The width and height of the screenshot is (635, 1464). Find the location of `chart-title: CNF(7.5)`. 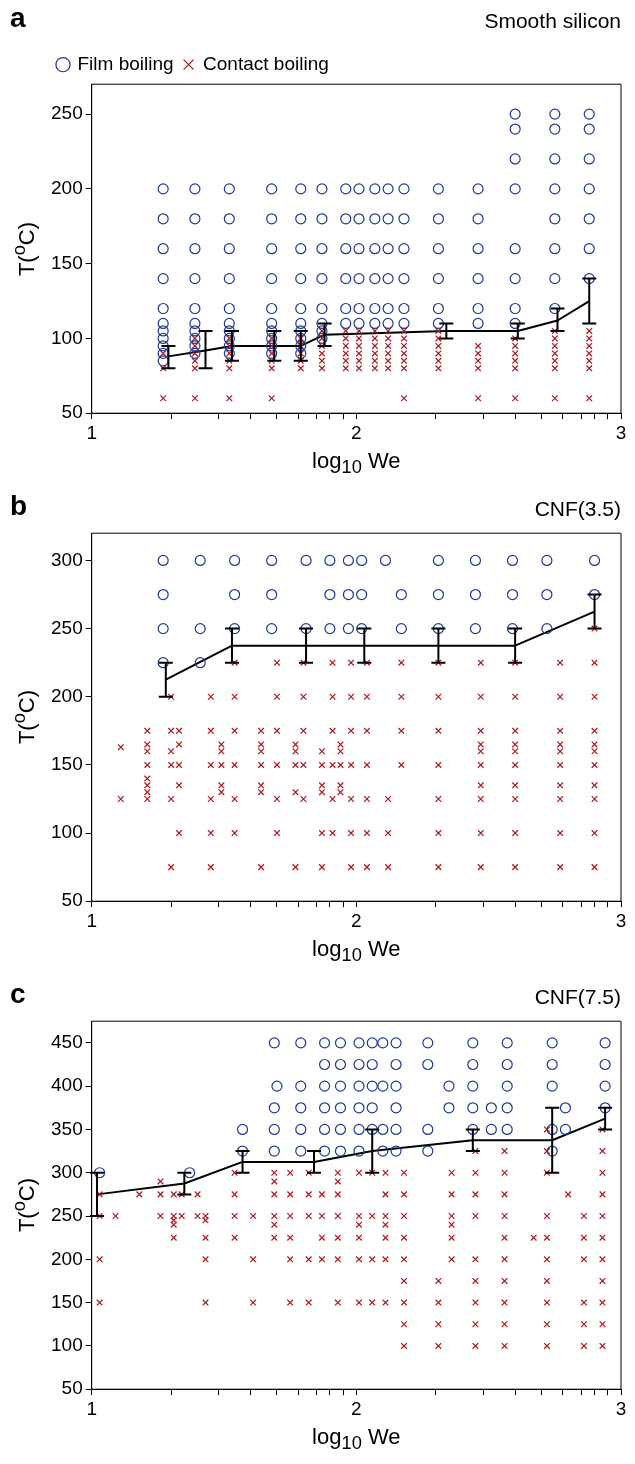

chart-title: CNF(7.5) is located at coordinates (577, 997).